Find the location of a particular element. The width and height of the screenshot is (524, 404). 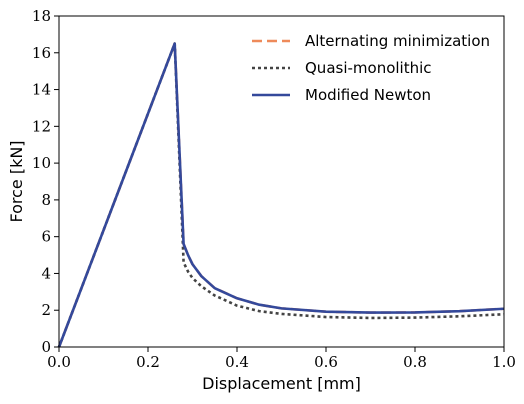

y-tick-label: 14 is located at coordinates (41, 90).